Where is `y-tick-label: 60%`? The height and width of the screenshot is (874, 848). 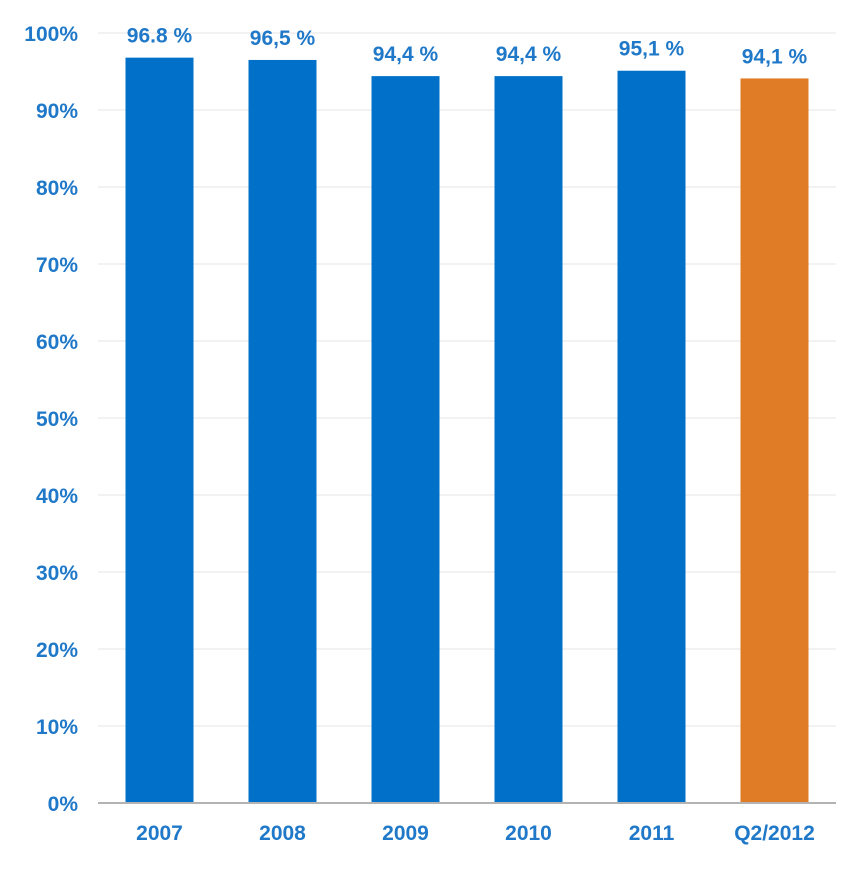 y-tick-label: 60% is located at coordinates (57, 342).